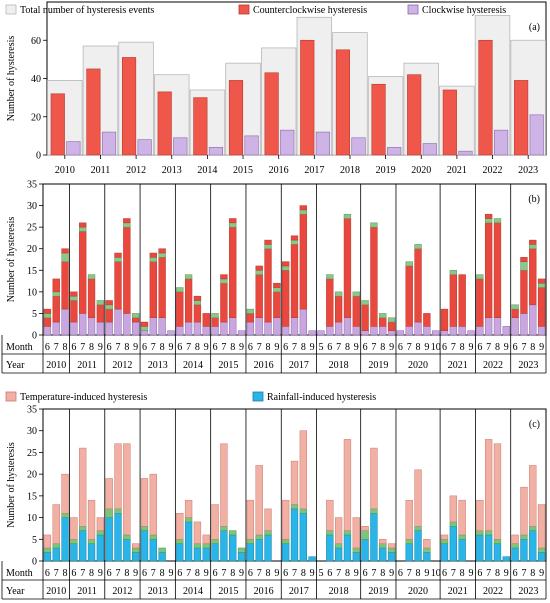 This screenshot has width=550, height=603. Describe the element at coordinates (32, 475) in the screenshot. I see `ytick-c-20: 20` at that location.